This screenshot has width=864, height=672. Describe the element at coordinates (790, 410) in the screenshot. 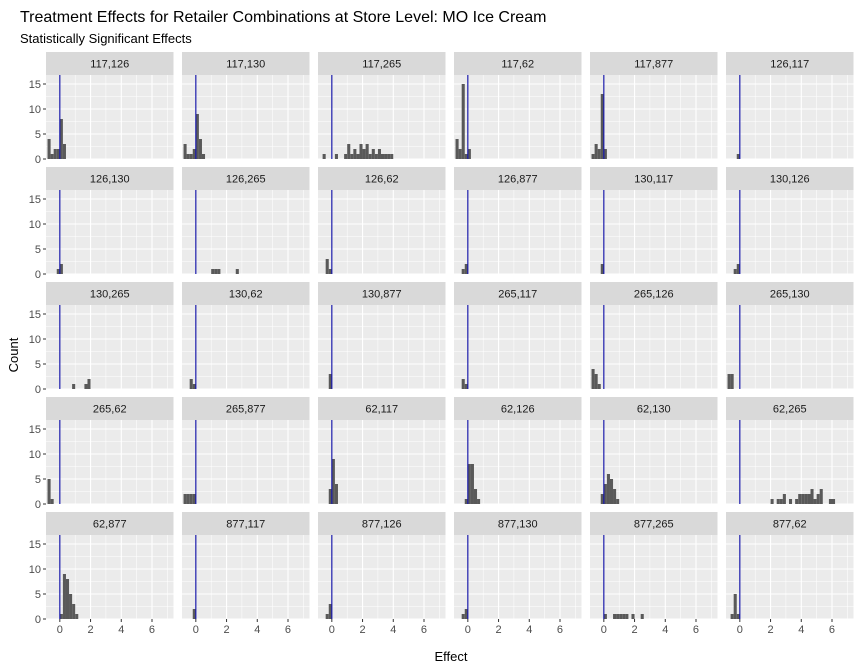

I see `facet-label: 62,265` at that location.